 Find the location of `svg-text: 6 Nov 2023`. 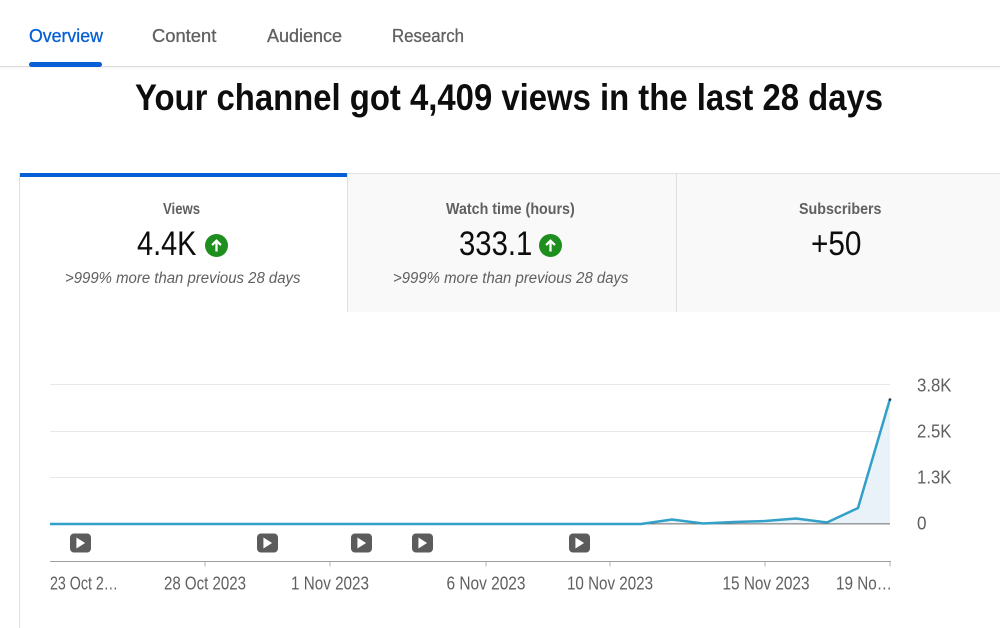

svg-text: 6 Nov 2023 is located at coordinates (486, 584).